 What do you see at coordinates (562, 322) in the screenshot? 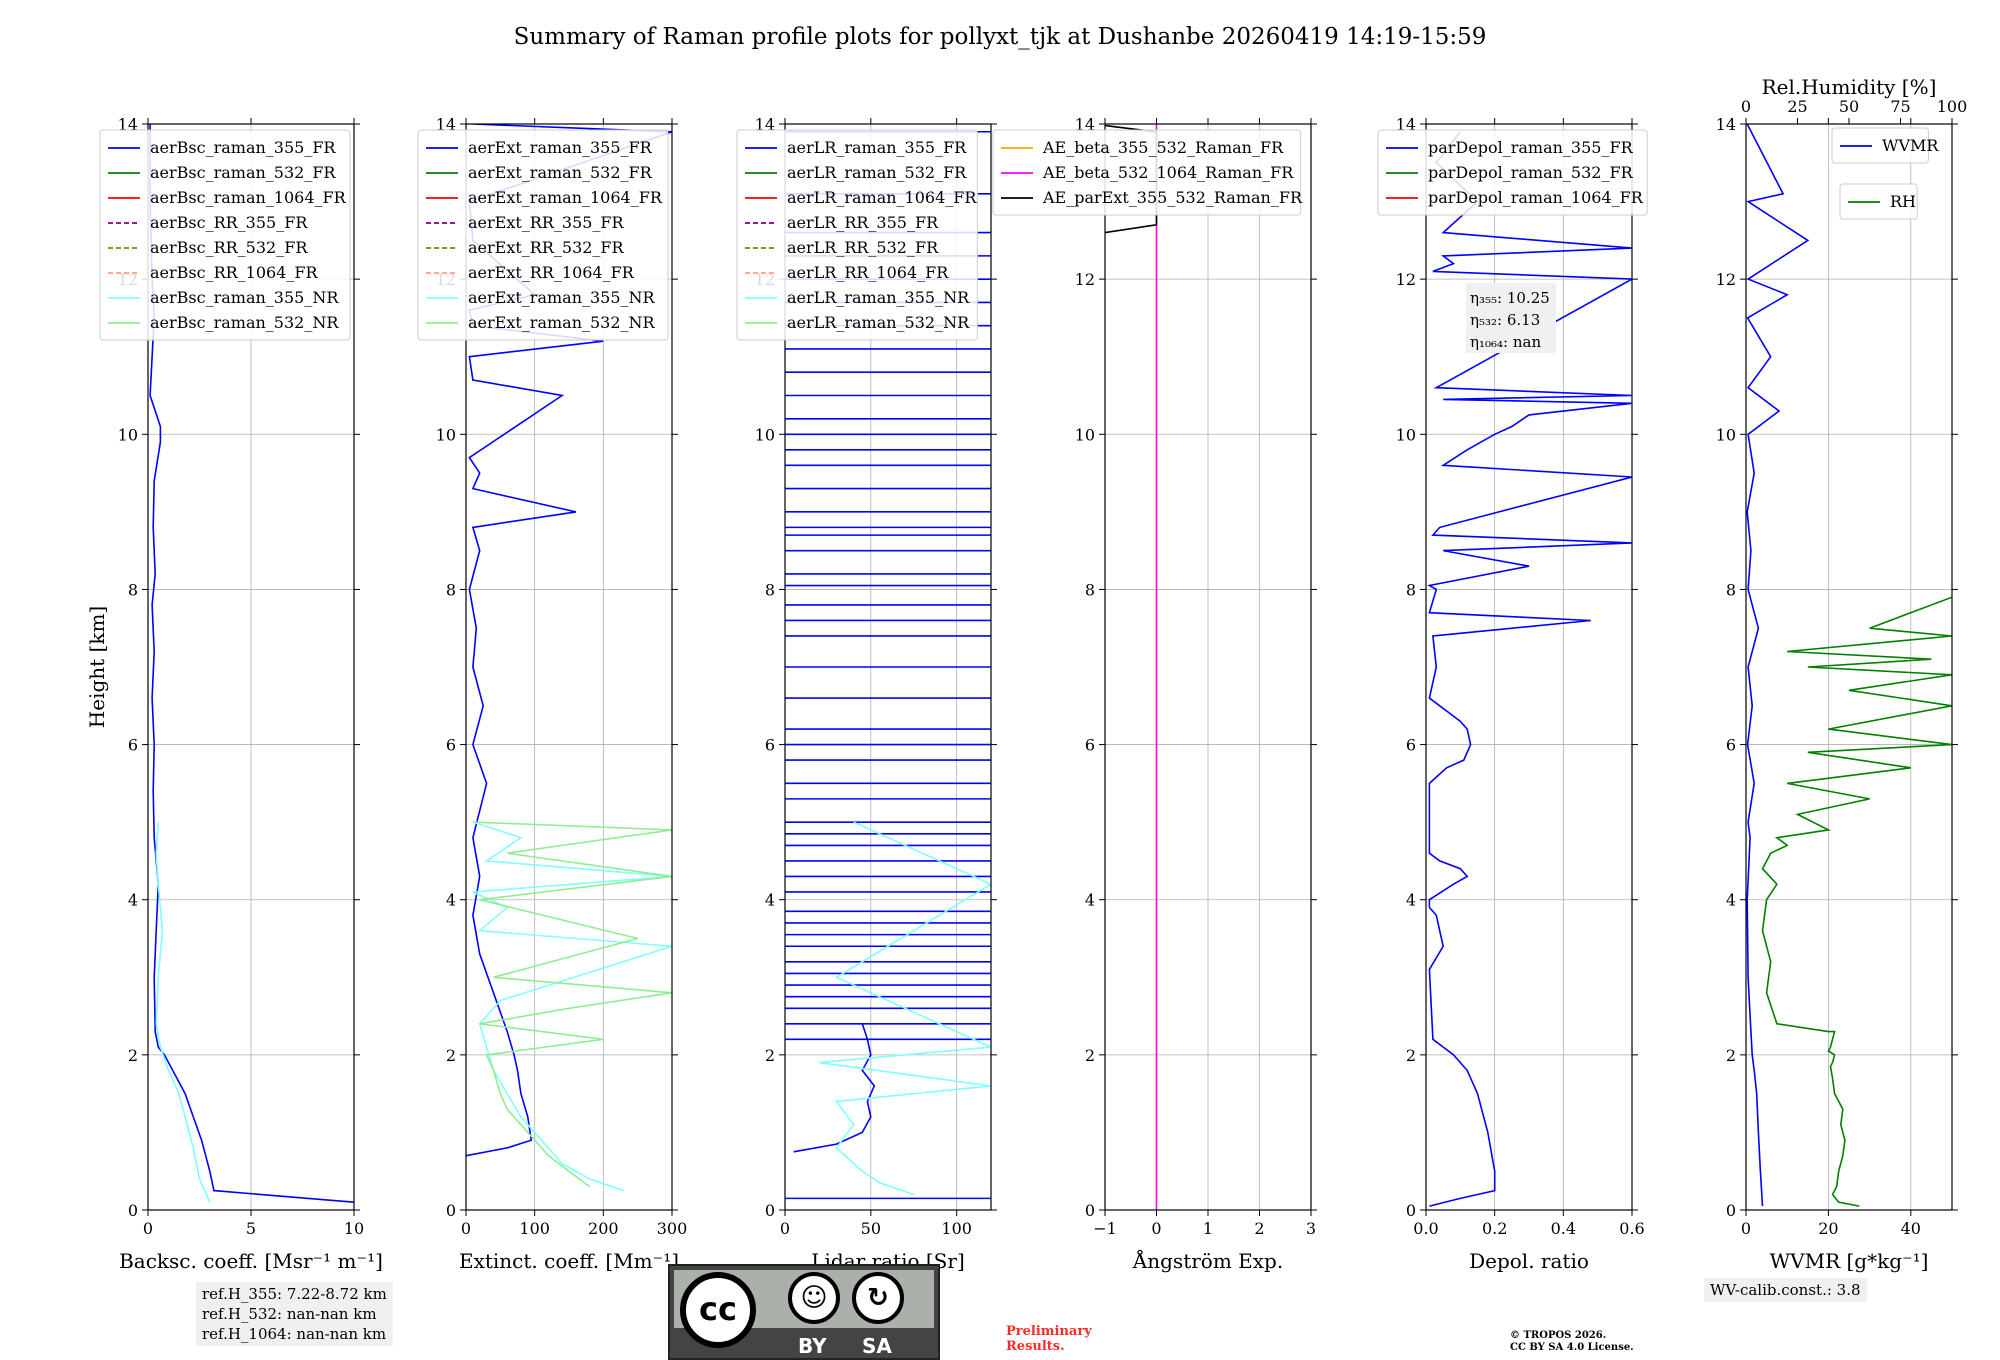
I see `legend-entry: aerExt_raman_532_NR` at bounding box center [562, 322].